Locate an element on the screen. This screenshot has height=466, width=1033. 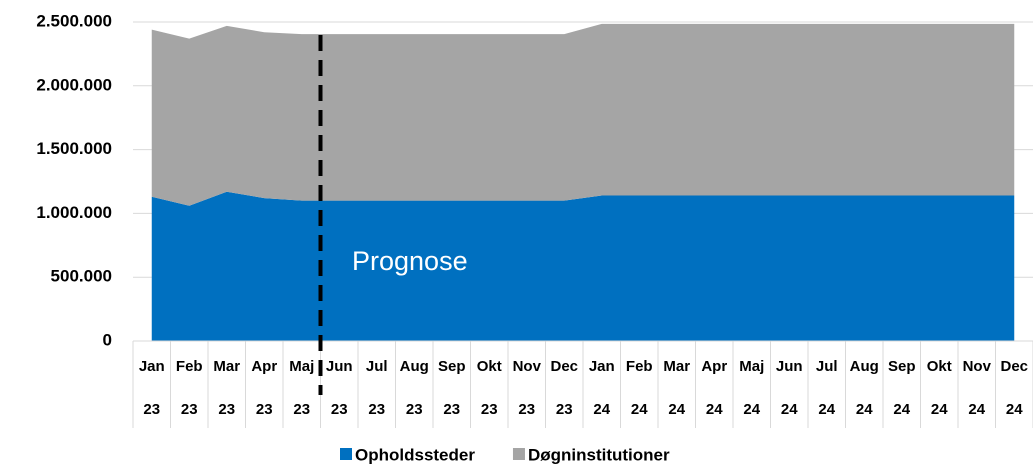
x-tick-label: Maj 24 is located at coordinates (751, 388).